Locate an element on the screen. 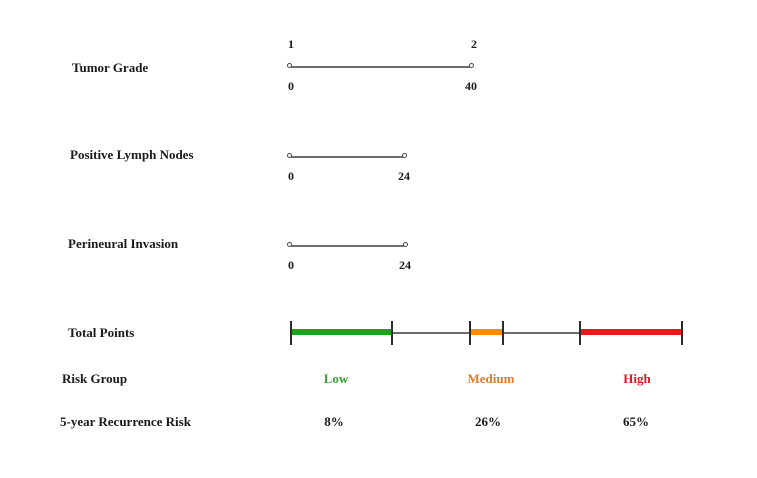 The image size is (757, 478). value-scale: 1 2 is located at coordinates (382, 44).